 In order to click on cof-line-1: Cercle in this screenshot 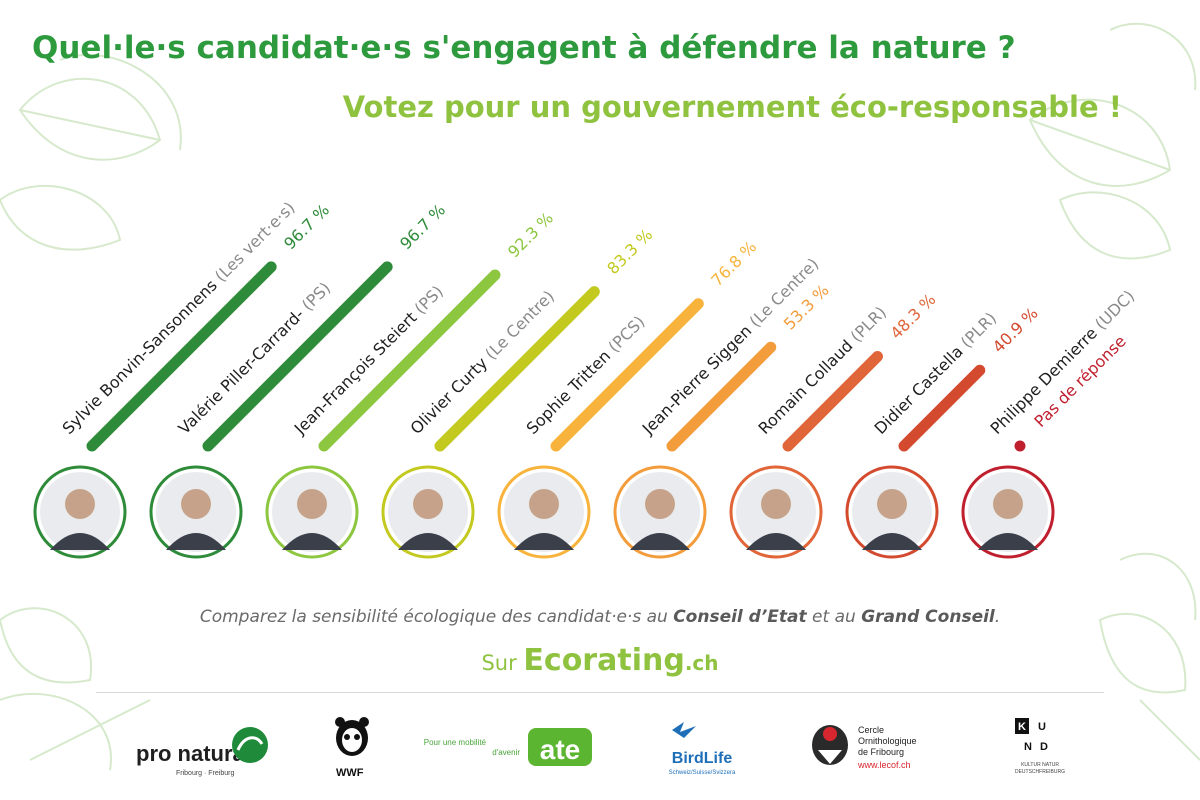, I will do `click(871, 730)`.